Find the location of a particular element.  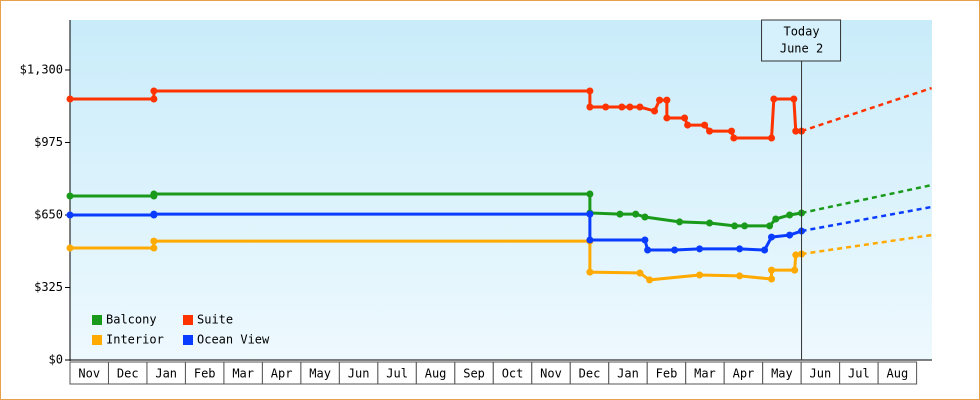

x-tick-label: Nov is located at coordinates (89, 374).